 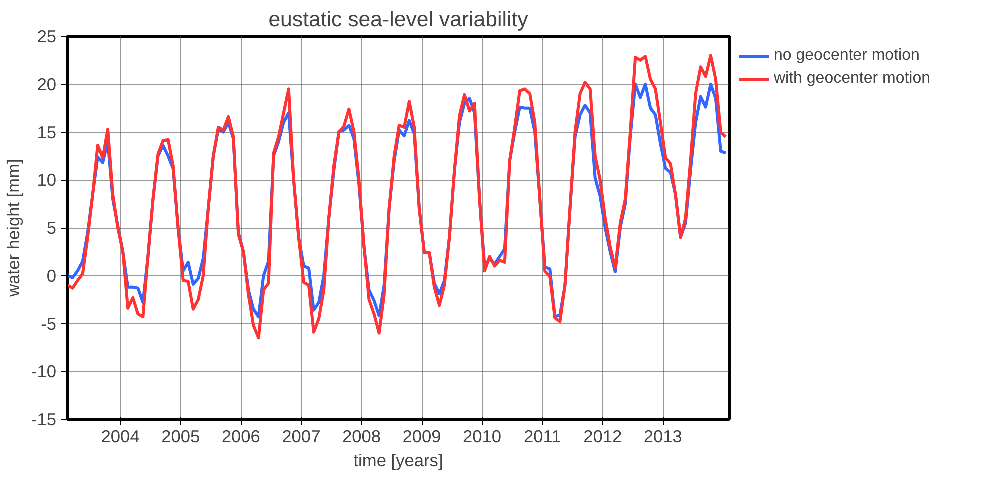 I want to click on x-tick-label: 2009, so click(x=422, y=436).